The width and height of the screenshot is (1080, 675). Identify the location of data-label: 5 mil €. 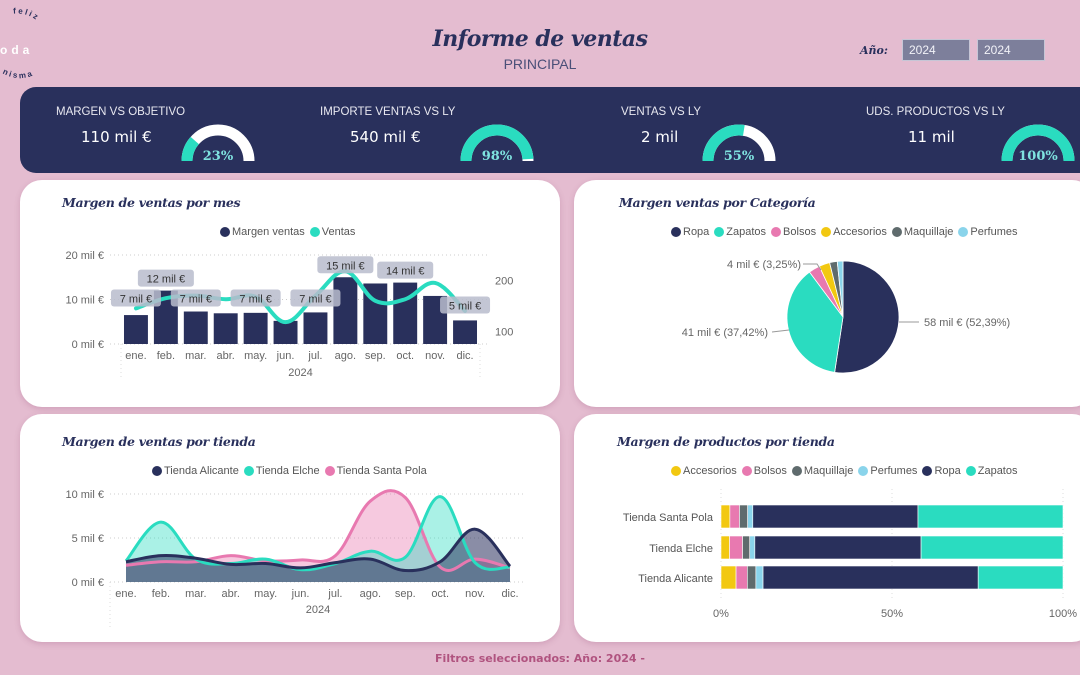
(465, 307).